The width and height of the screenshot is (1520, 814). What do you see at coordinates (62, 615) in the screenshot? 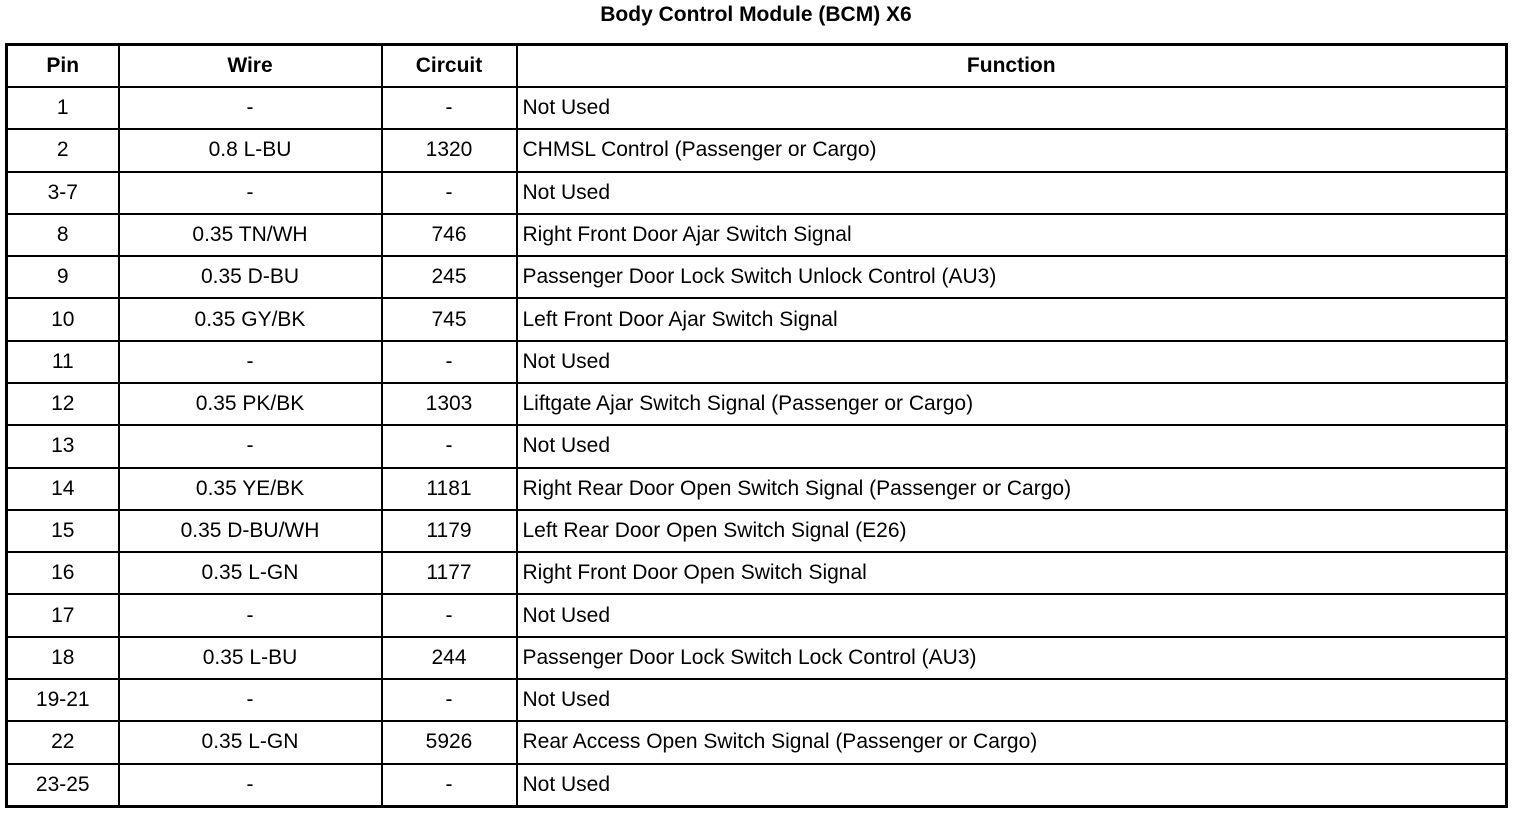
I see `cell-pin: 17` at bounding box center [62, 615].